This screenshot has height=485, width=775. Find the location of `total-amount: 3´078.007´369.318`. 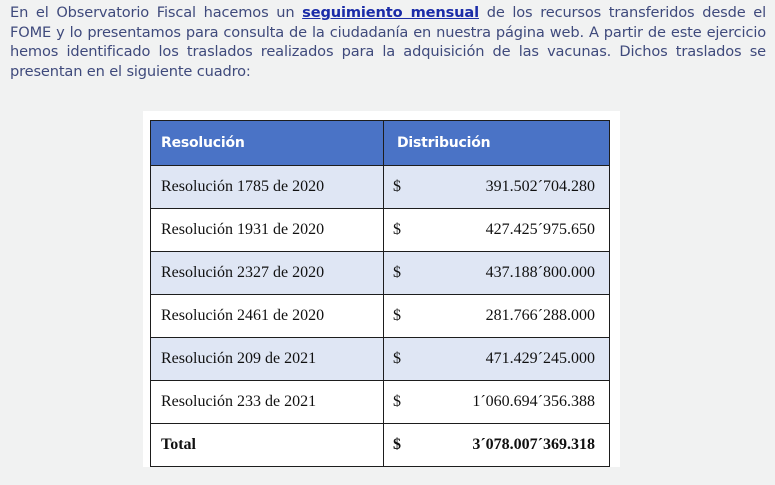

total-amount: 3´078.007´369.318 is located at coordinates (533, 444).